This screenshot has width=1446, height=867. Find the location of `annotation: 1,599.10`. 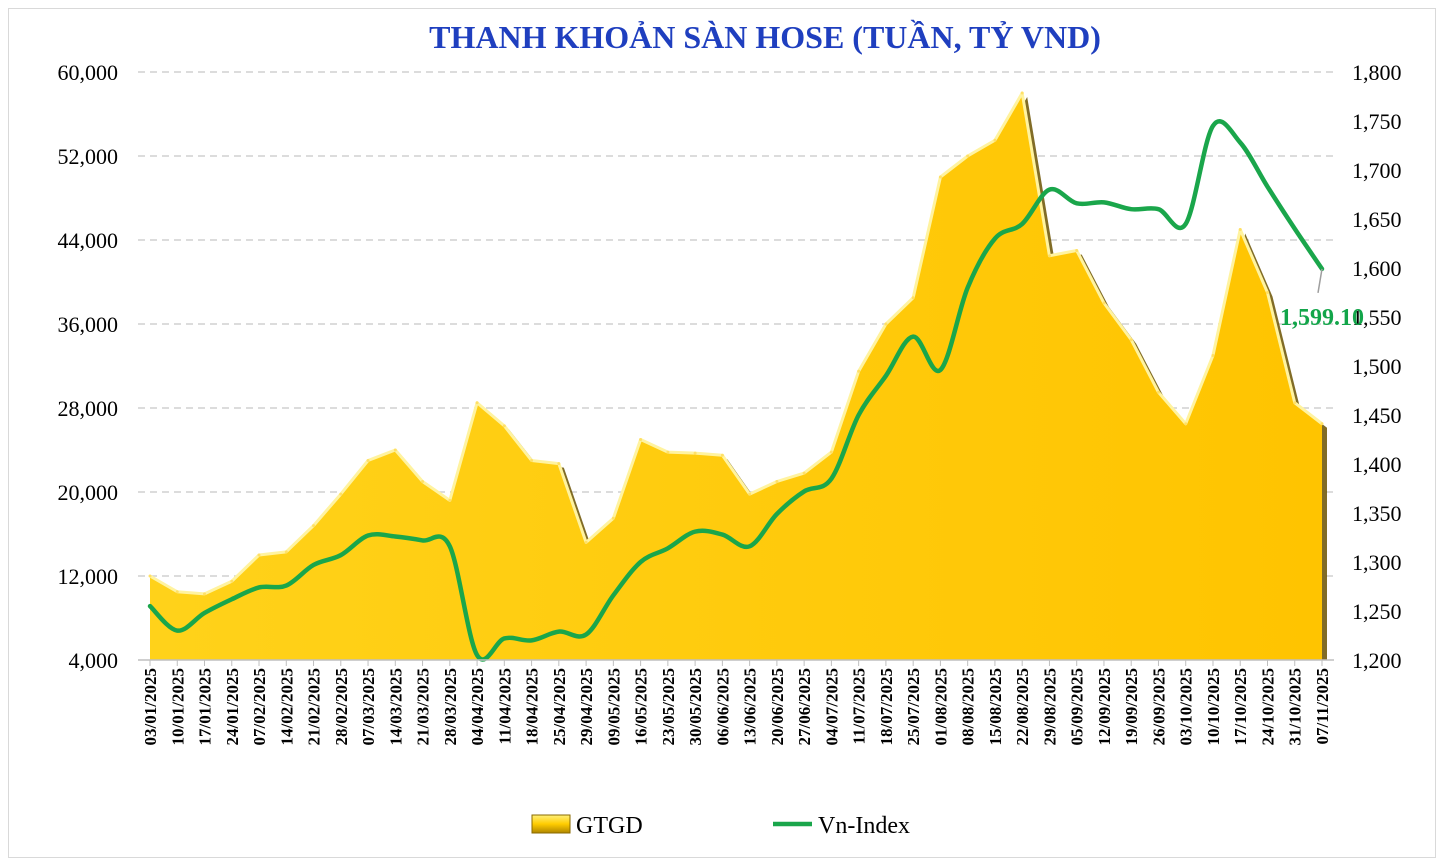

annotation: 1,599.10 is located at coordinates (1322, 299).